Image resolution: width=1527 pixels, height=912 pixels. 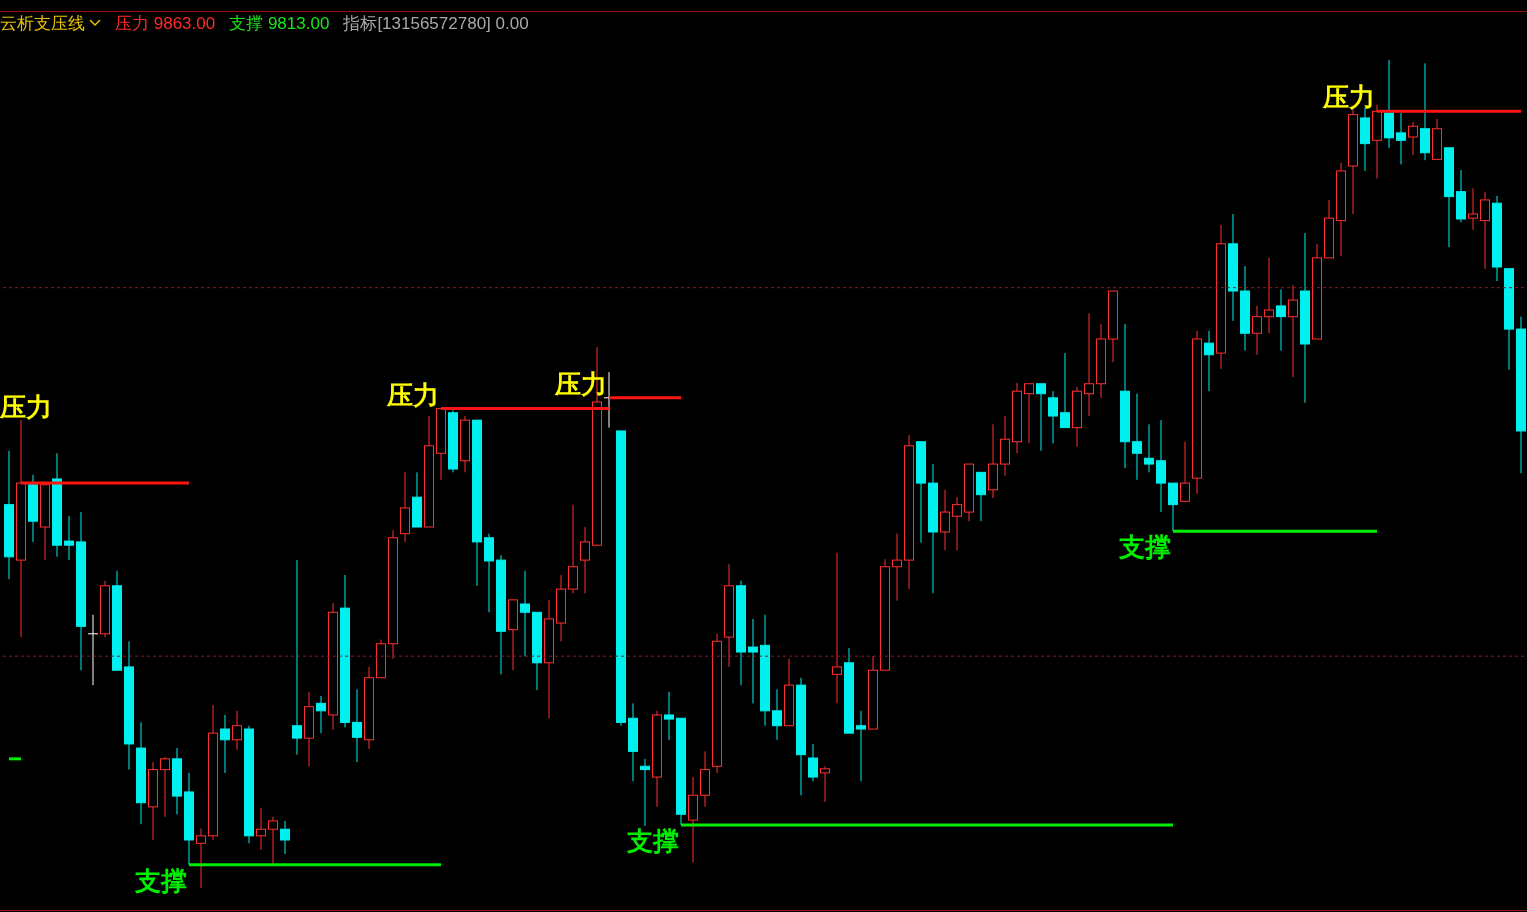 I want to click on text: 支撑 9813.00, so click(x=279, y=23).